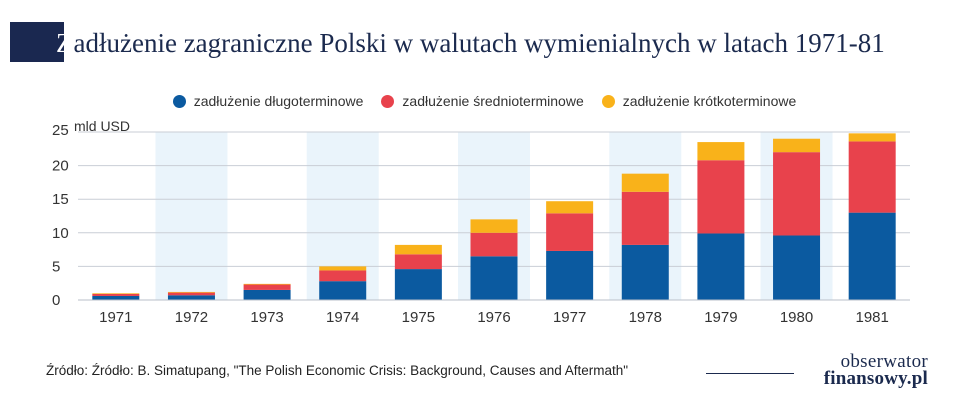 The image size is (969, 409). What do you see at coordinates (872, 177) in the screenshot?
I see `bar-segment-medium-1981` at bounding box center [872, 177].